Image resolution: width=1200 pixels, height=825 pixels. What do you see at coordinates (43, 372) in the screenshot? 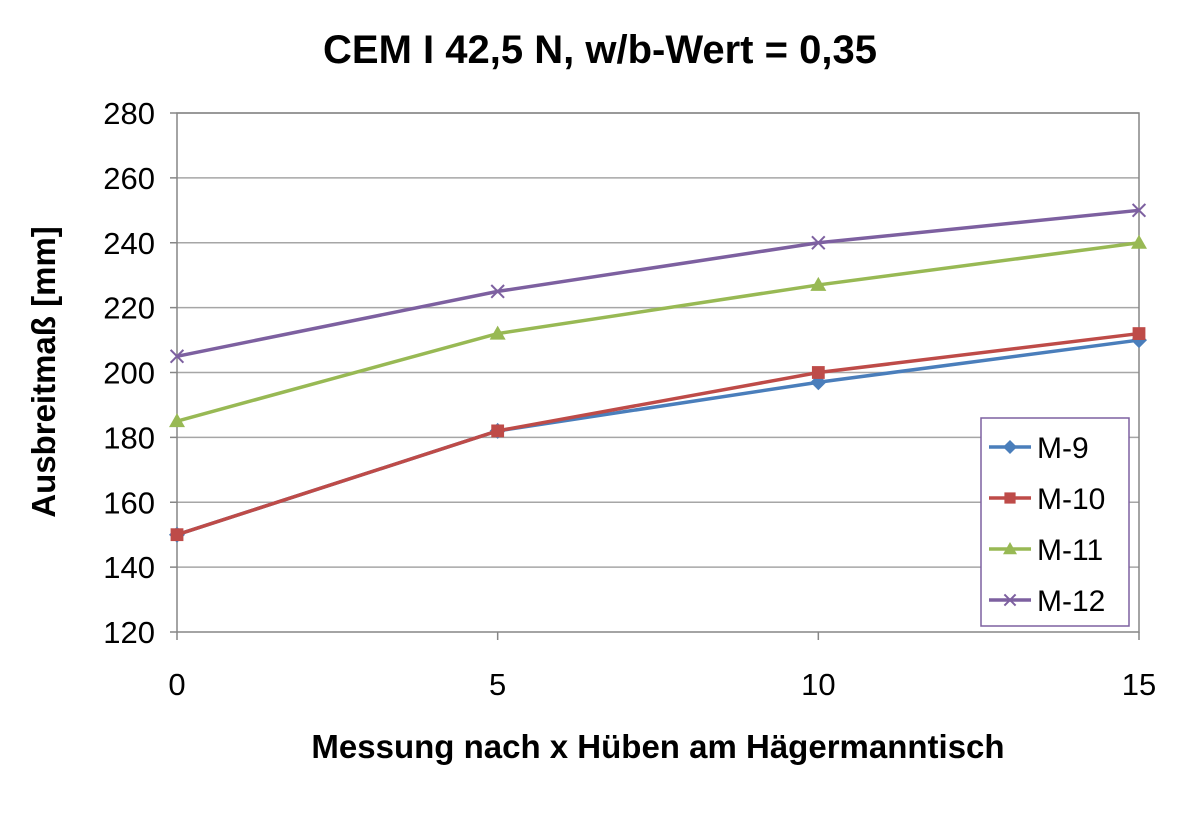
I see `y-axis-title: Ausbreitmaß [mm]` at bounding box center [43, 372].